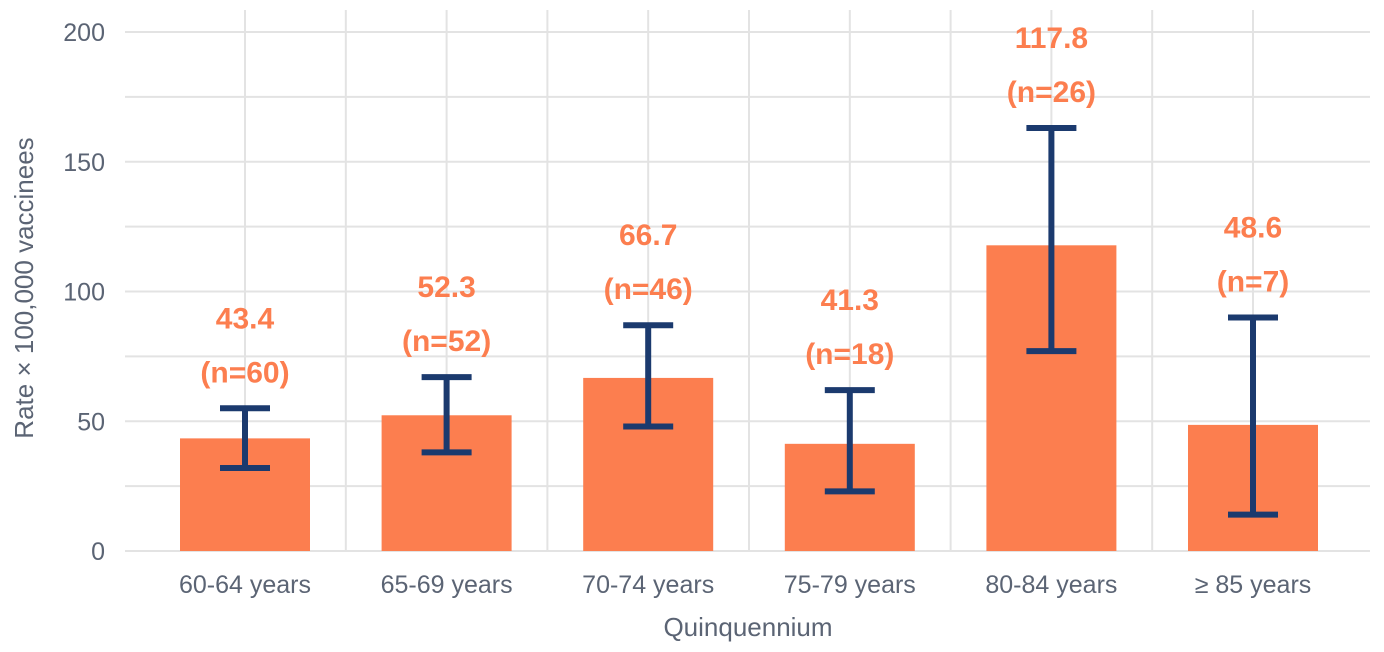 This screenshot has height=652, width=1384. I want to click on bar-value-label: 41.3, so click(850, 300).